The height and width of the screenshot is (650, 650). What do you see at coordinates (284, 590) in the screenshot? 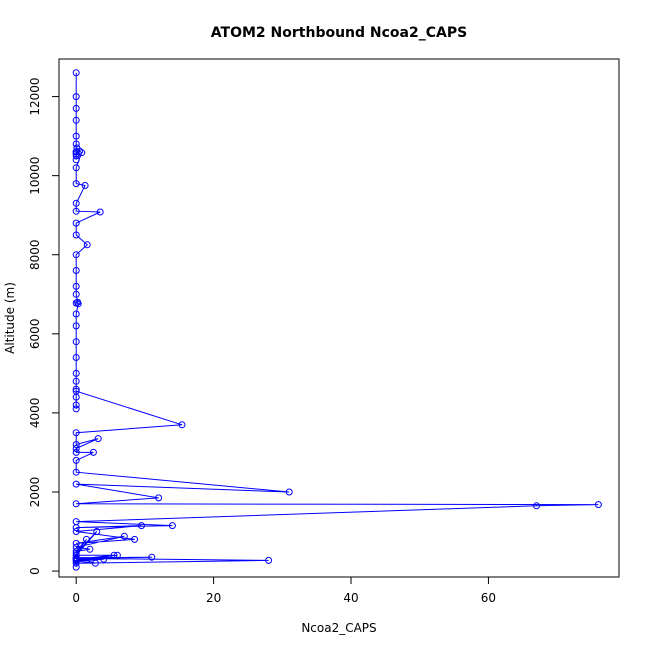
I see `x-axis: 0 20 40 60` at bounding box center [284, 590].